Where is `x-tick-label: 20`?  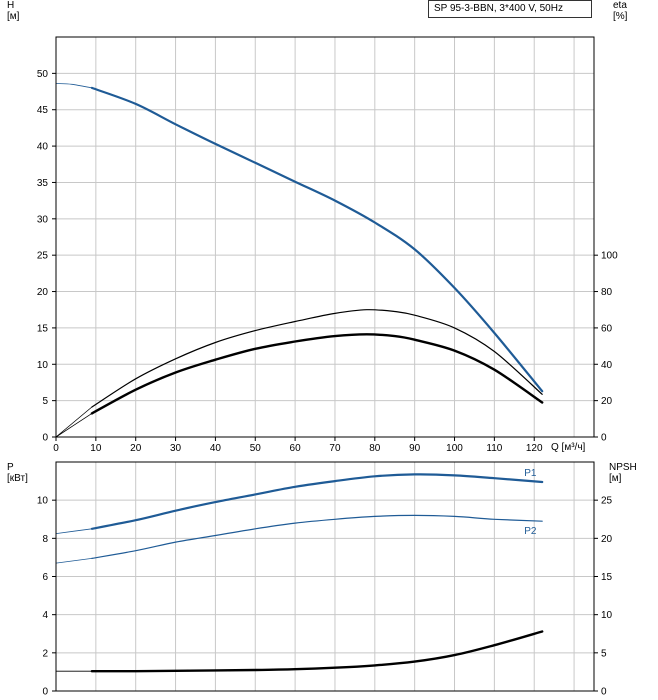
x-tick-label: 20 is located at coordinates (136, 448).